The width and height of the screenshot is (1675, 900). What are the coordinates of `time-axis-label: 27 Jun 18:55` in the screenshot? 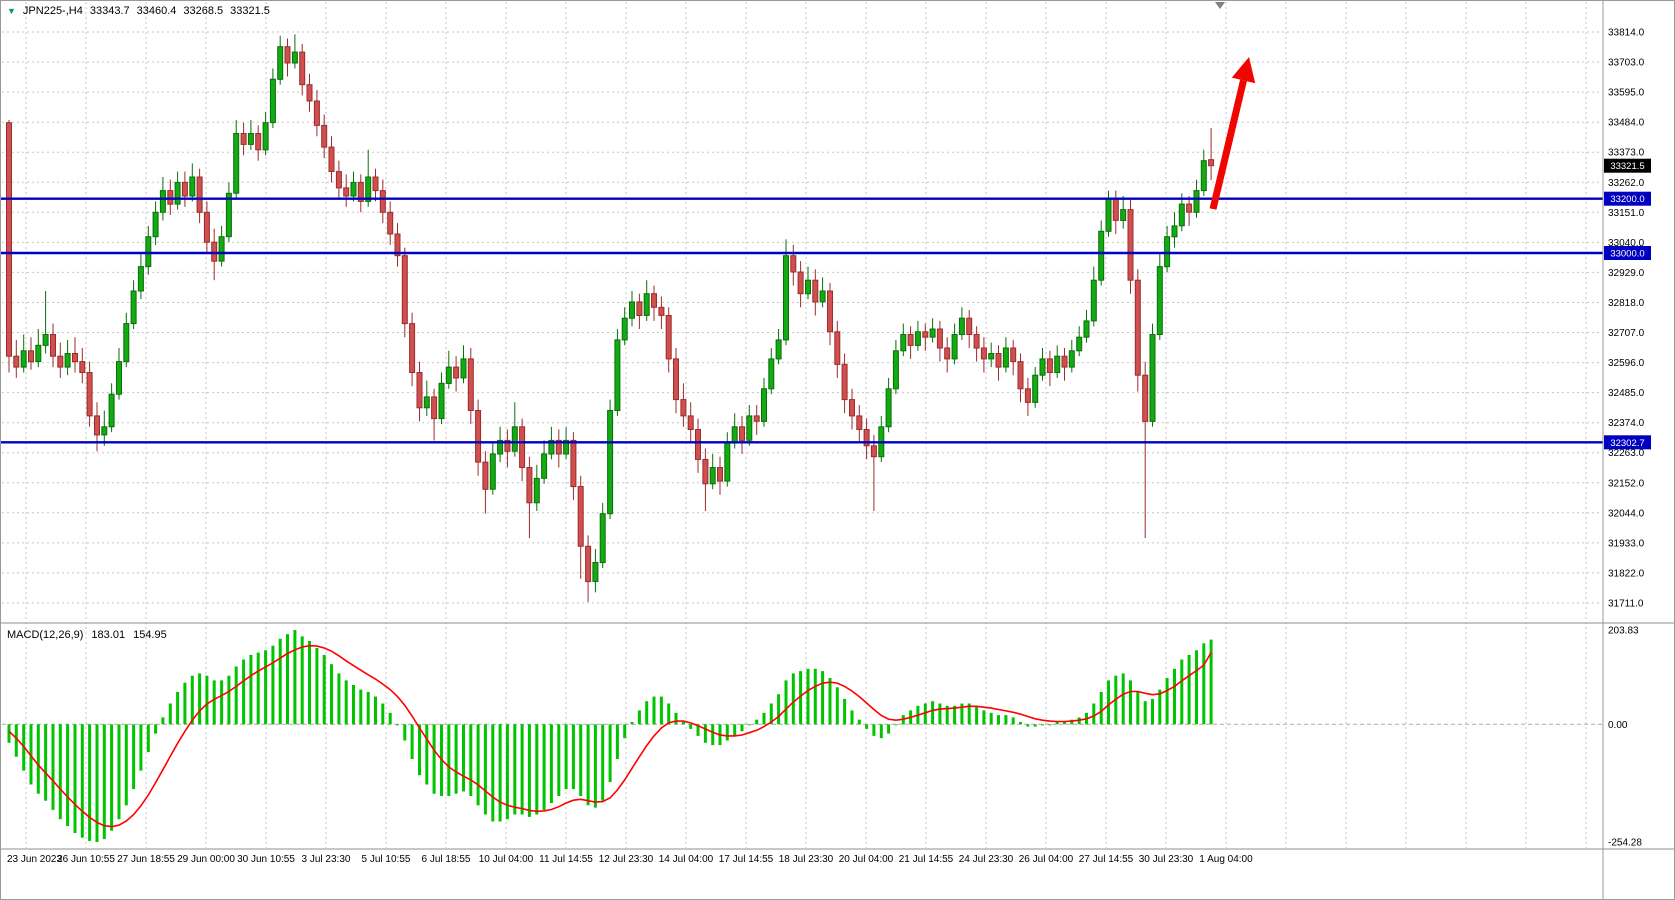 It's located at (146, 859).